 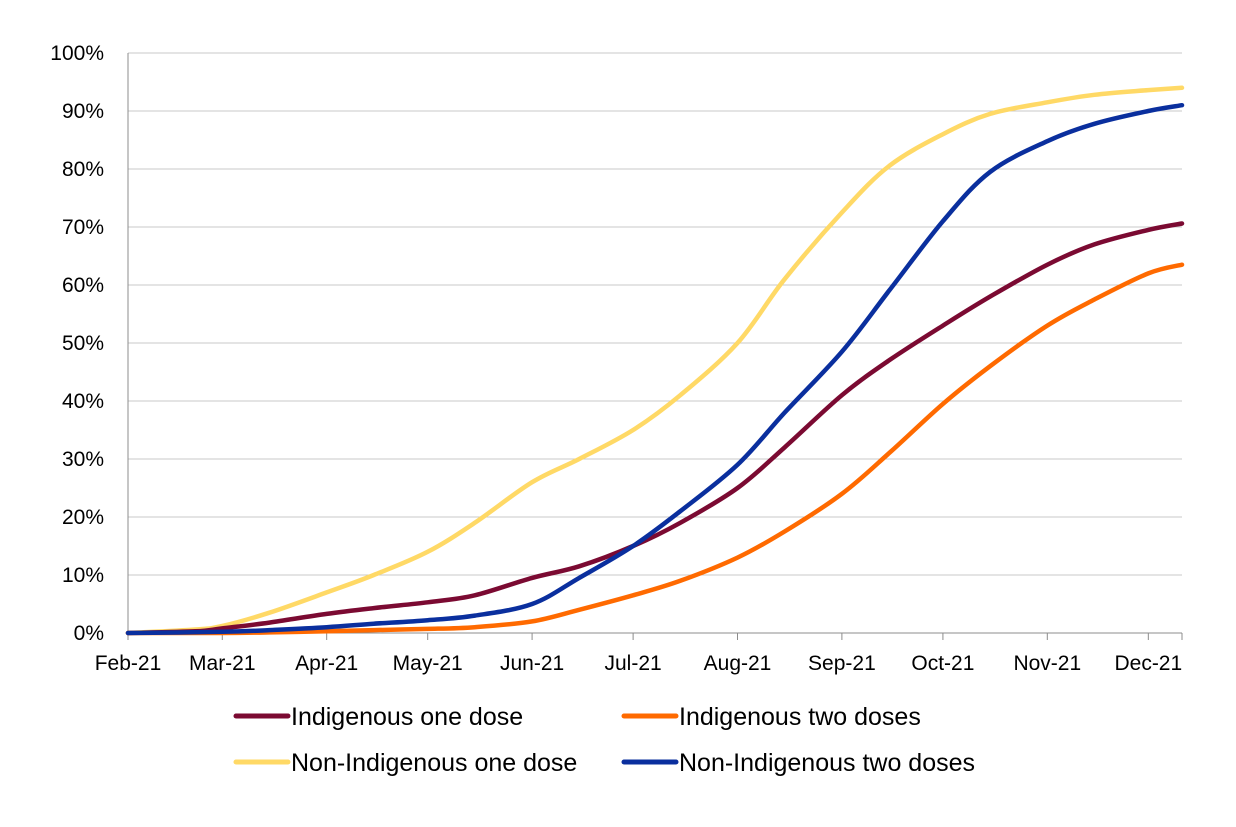 What do you see at coordinates (326, 663) in the screenshot?
I see `x-tick-label: Apr-21` at bounding box center [326, 663].